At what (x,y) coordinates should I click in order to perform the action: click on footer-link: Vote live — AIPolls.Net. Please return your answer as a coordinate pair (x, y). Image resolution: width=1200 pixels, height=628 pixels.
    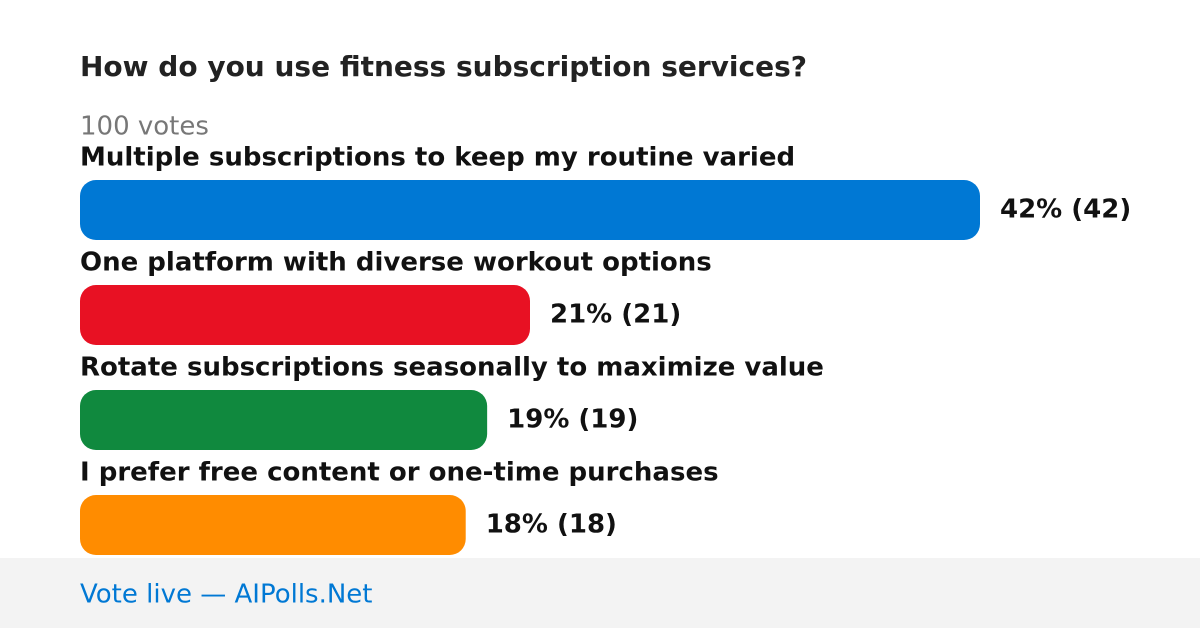
    Looking at the image, I should click on (226, 595).